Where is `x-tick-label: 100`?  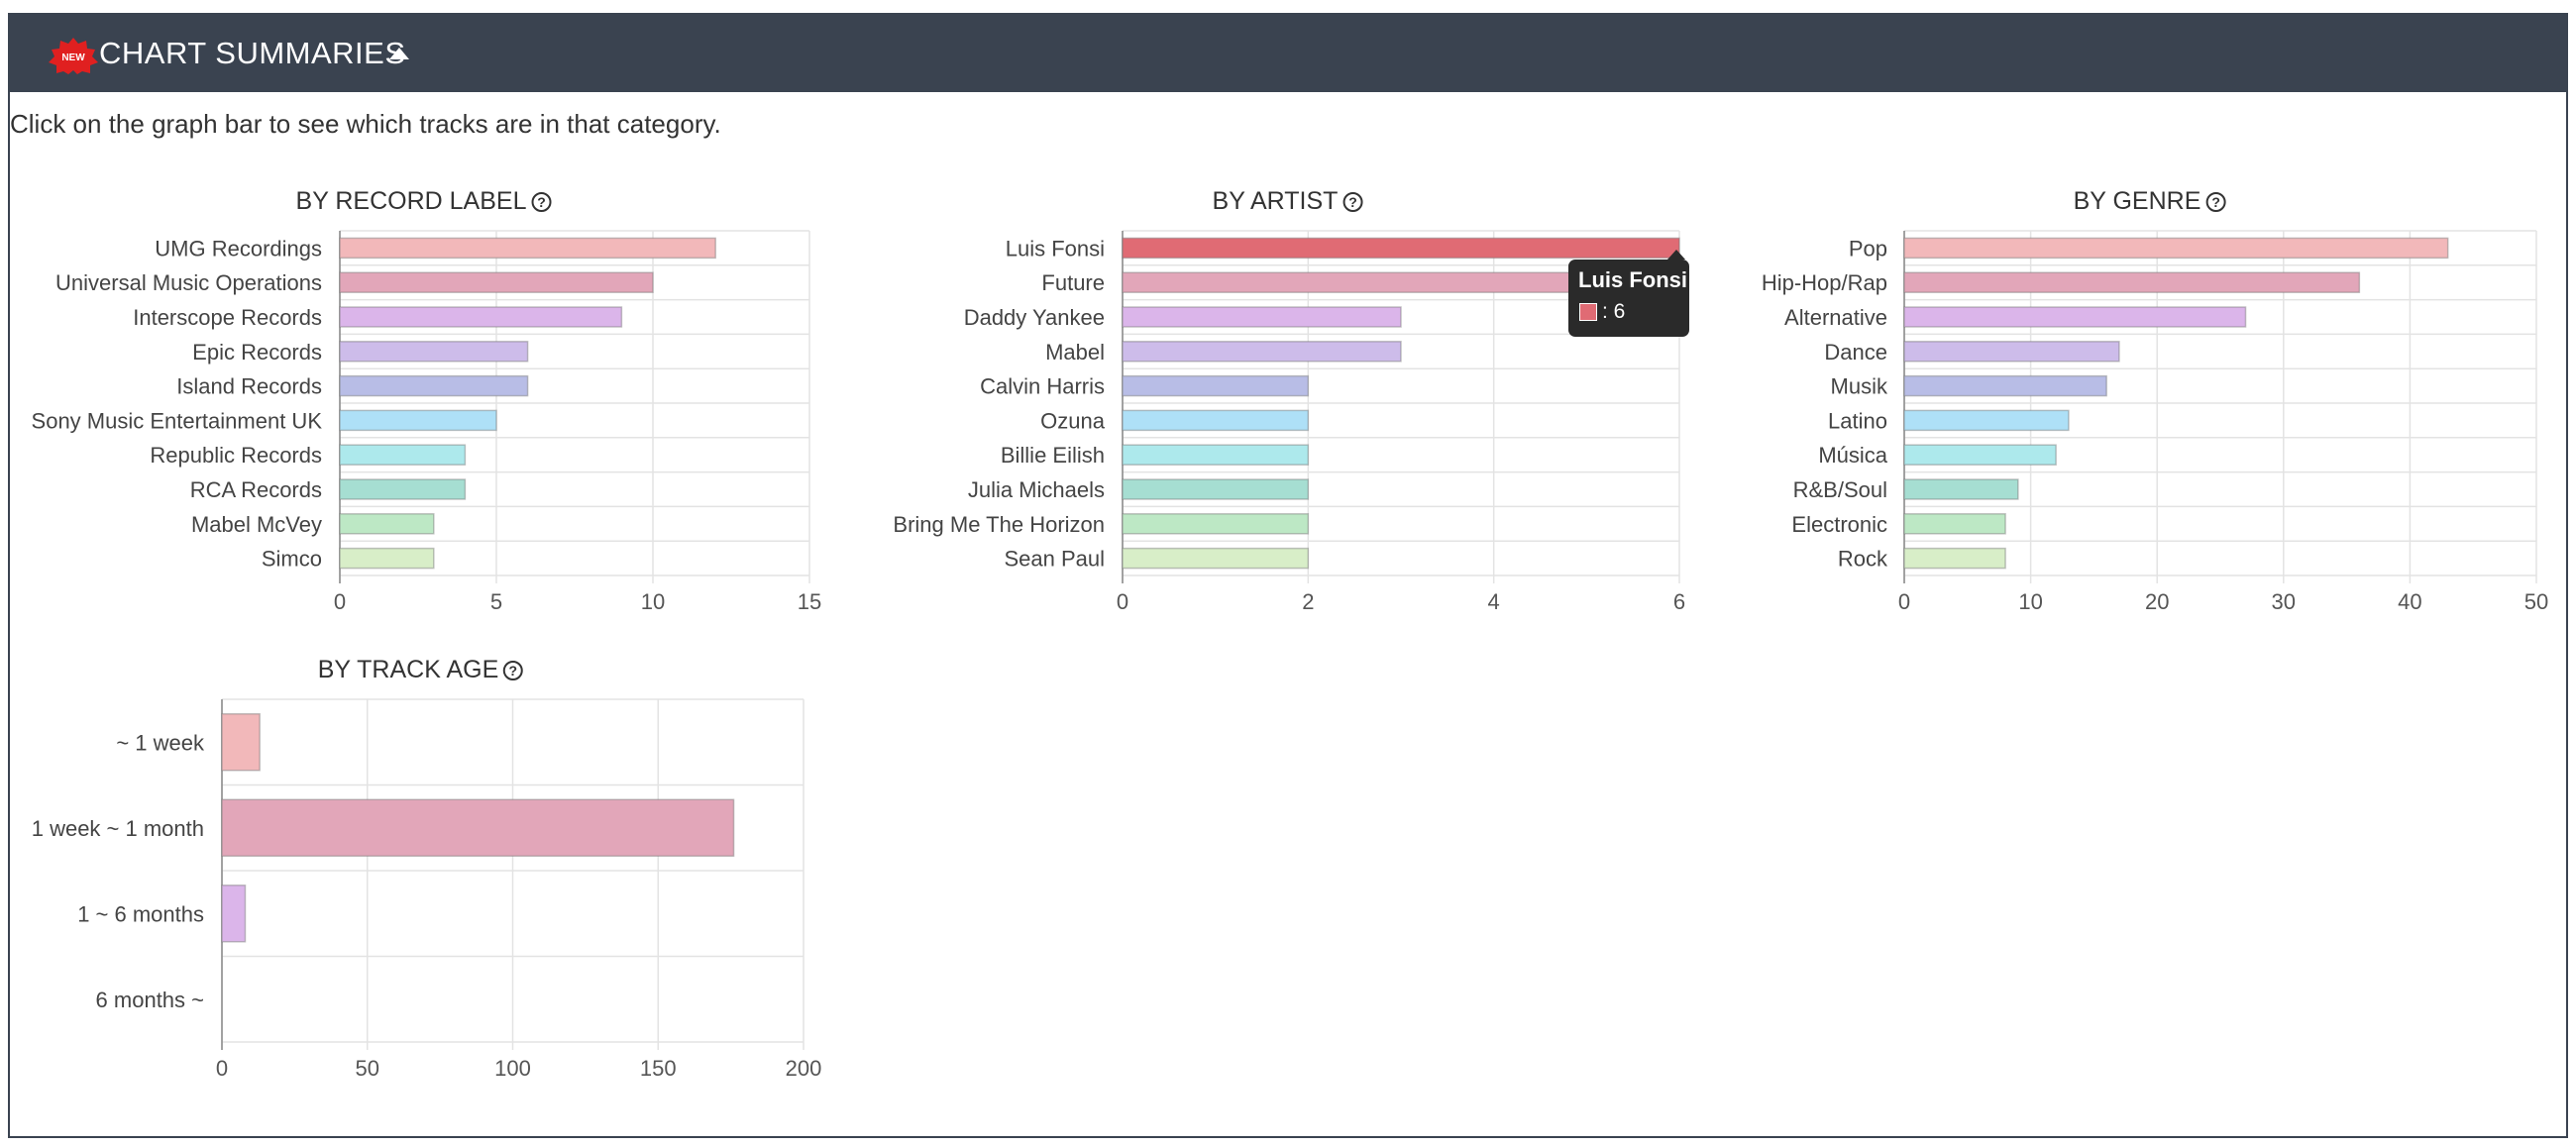 x-tick-label: 100 is located at coordinates (512, 1068).